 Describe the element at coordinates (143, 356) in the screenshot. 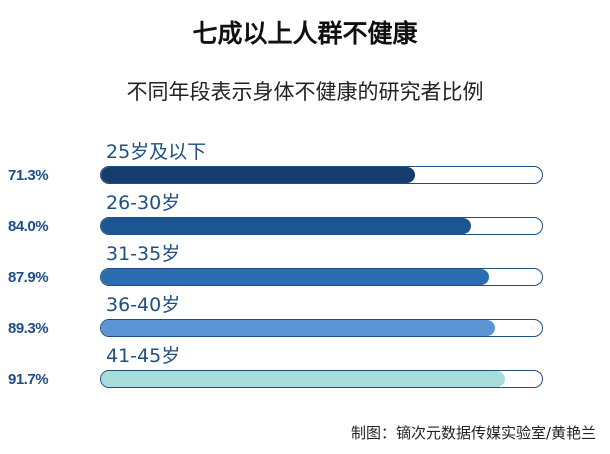

I see `category-label: 41-45岁` at that location.